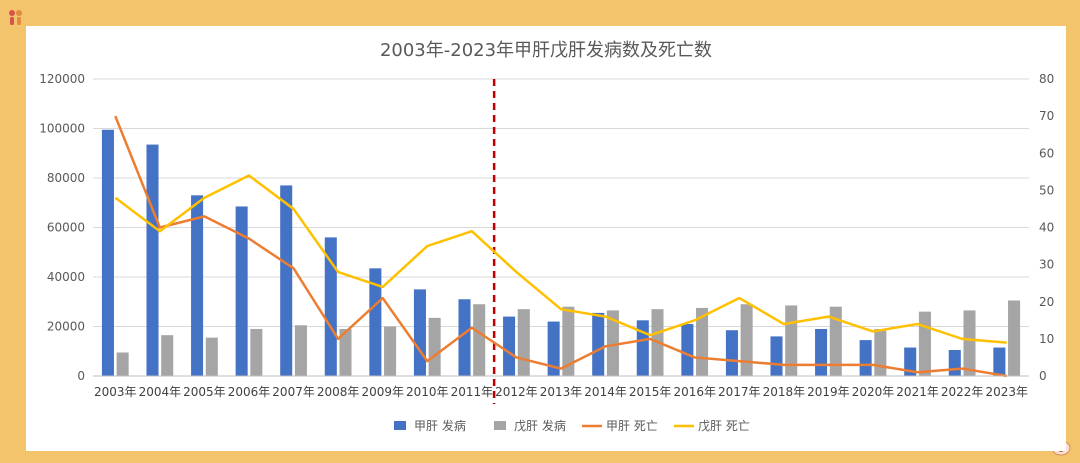  I want to click on x-tick-label: 2011年, so click(472, 392).